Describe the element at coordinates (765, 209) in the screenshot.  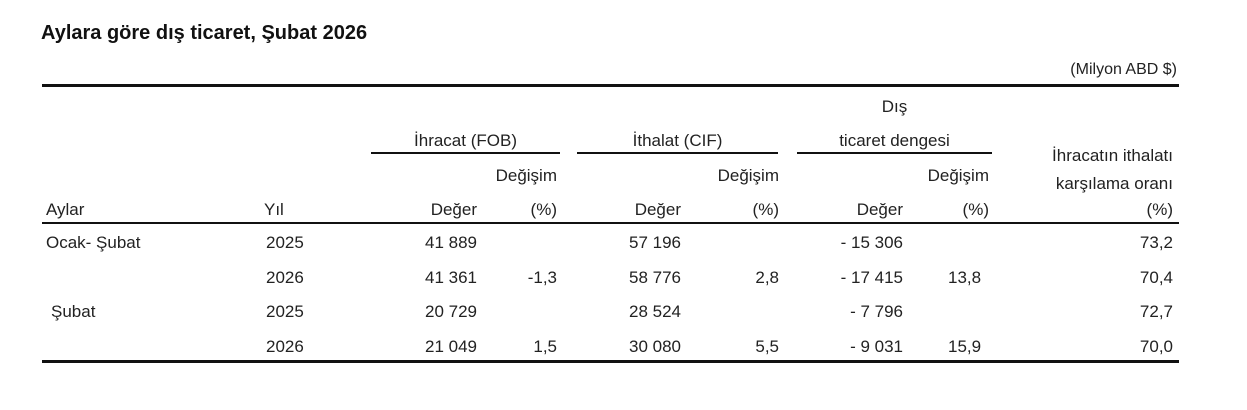
I see `header-imports-pct: (%)` at that location.